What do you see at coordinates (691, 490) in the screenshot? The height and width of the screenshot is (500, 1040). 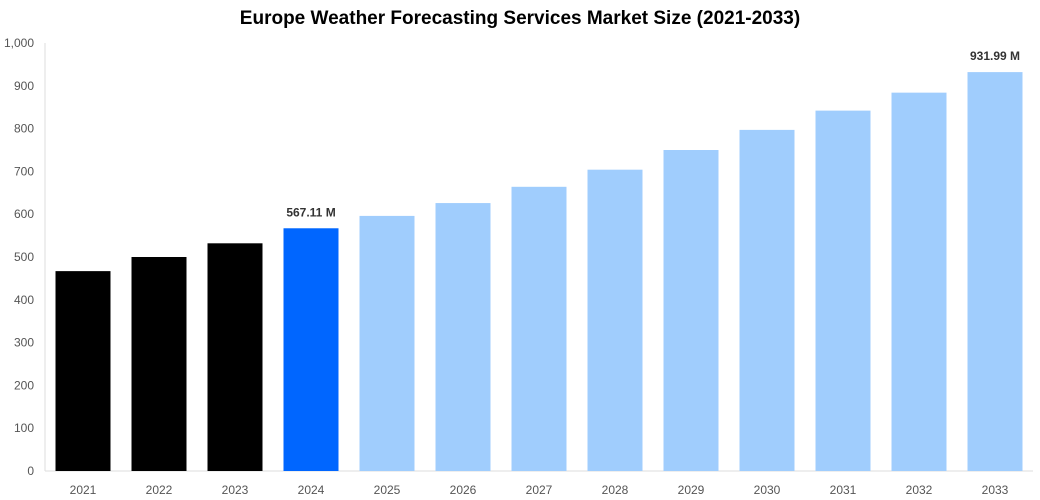 I see `x-tick-label: 2029` at bounding box center [691, 490].